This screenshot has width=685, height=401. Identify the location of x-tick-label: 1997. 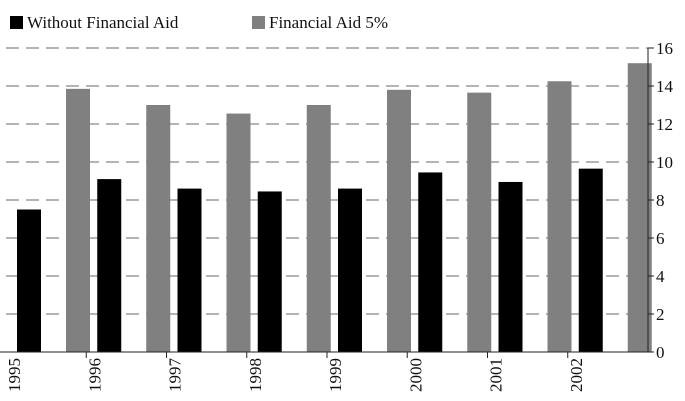
(175, 375).